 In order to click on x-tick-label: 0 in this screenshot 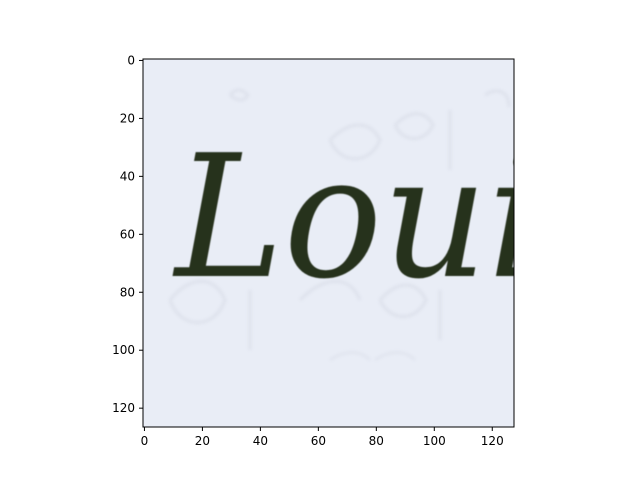, I will do `click(145, 441)`.